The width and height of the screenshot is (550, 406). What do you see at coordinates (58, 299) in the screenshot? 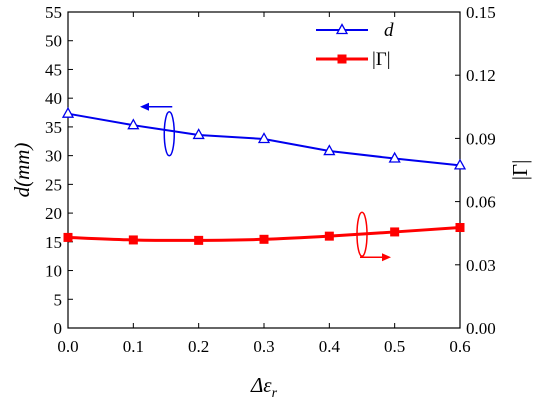
I see `y-left-tick-label-1: 5` at bounding box center [58, 299].